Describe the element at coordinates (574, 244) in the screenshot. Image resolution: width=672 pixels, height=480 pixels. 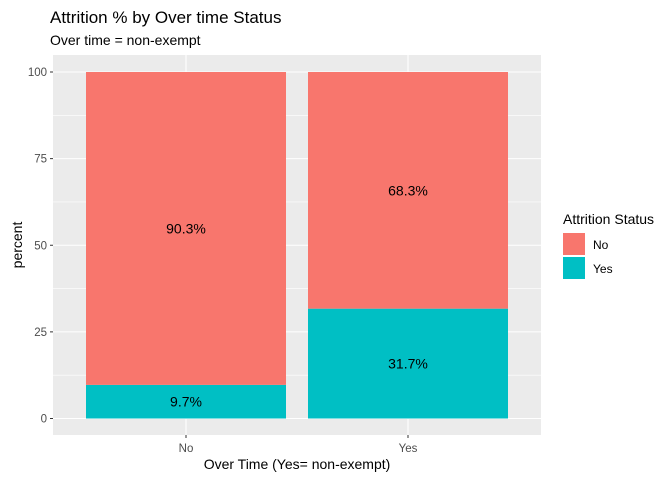
I see `legend-key-no` at that location.